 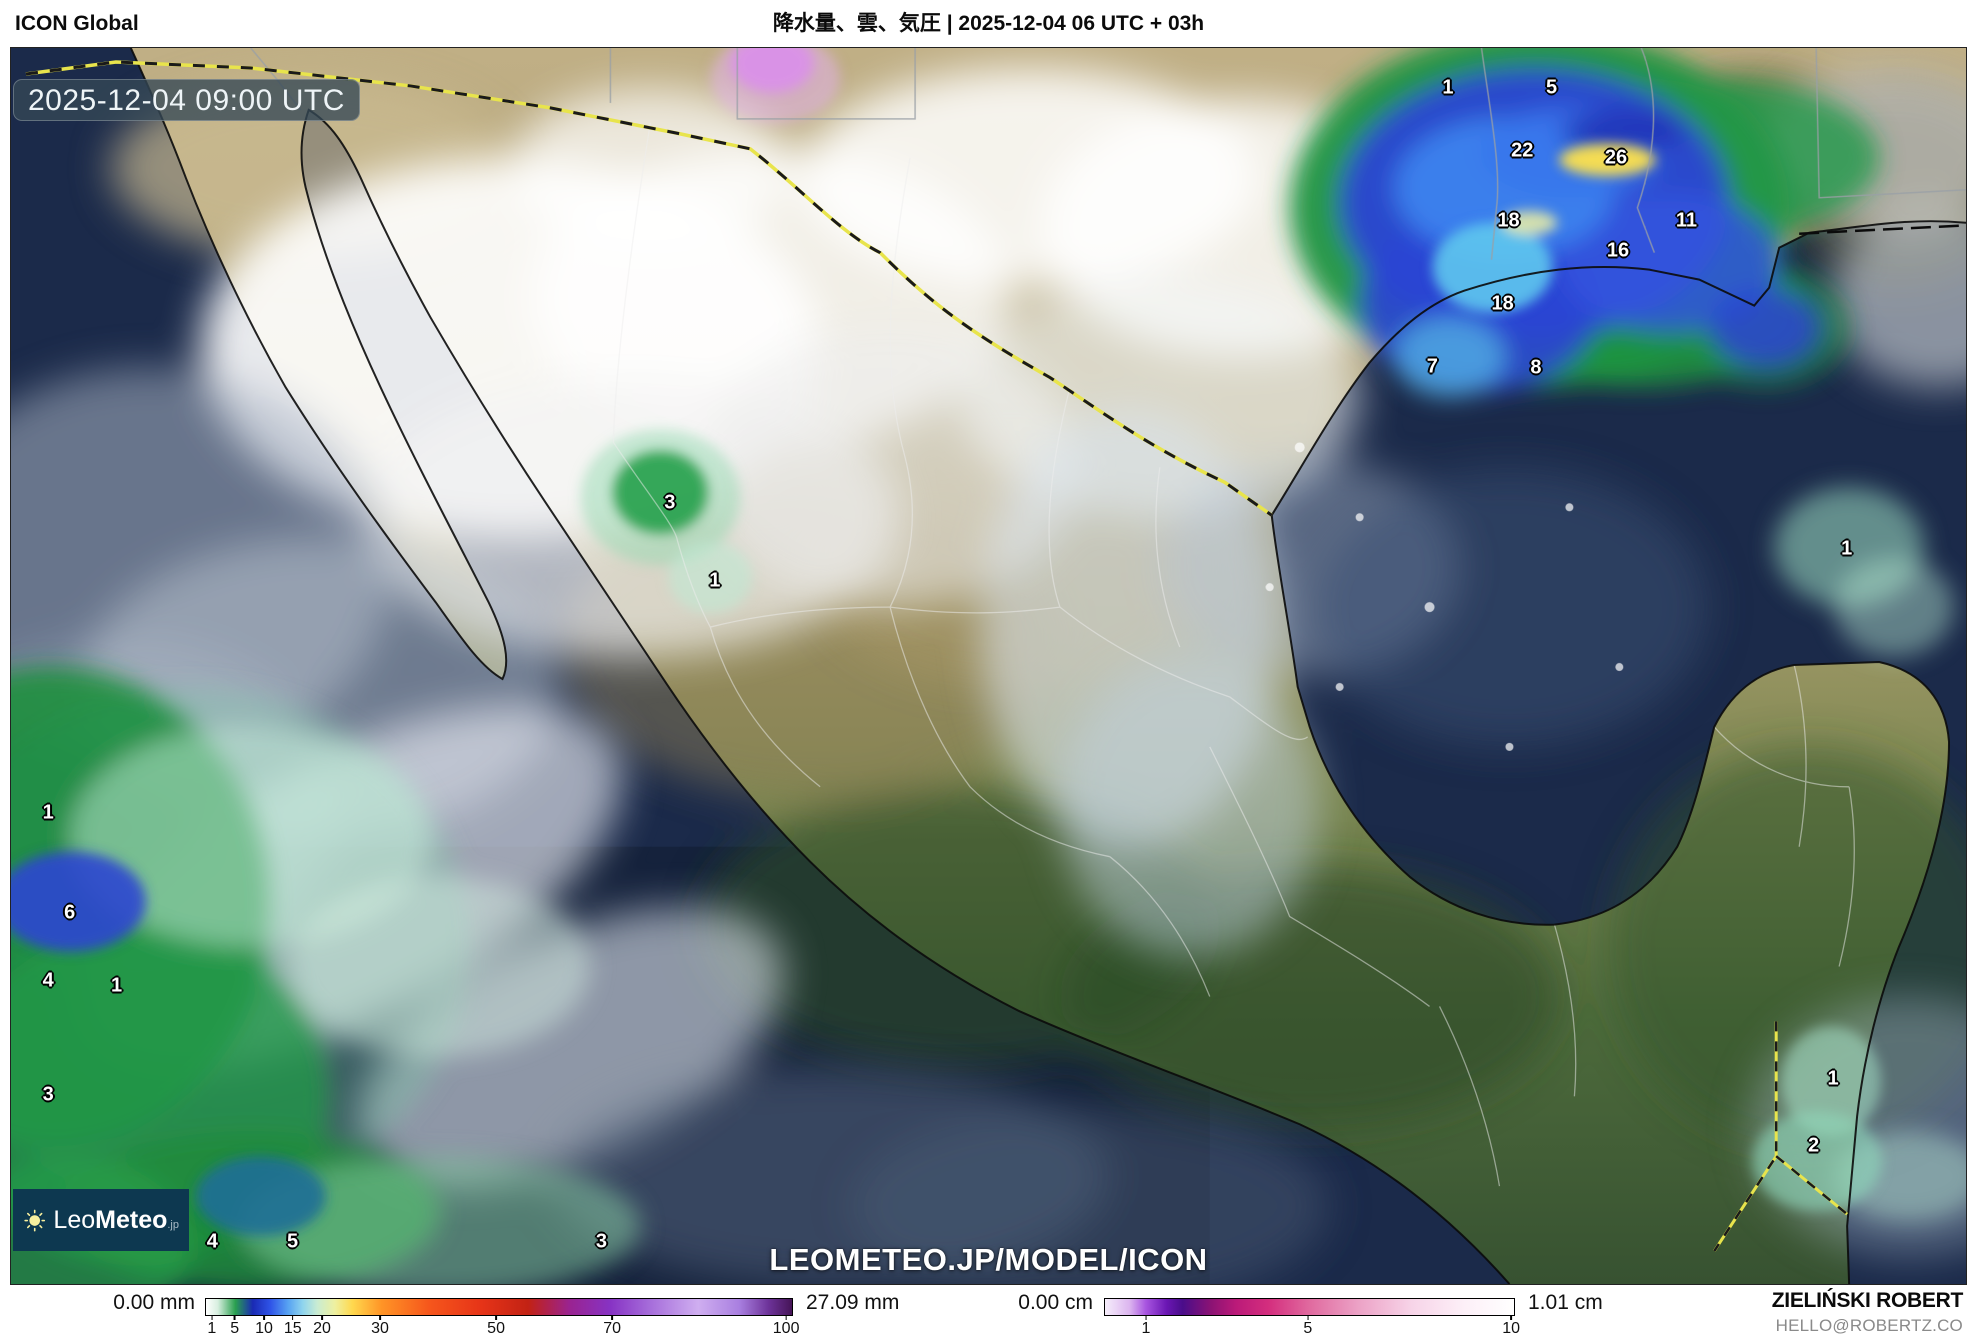 I want to click on legend-tick-70: 70, so click(x=612, y=1326).